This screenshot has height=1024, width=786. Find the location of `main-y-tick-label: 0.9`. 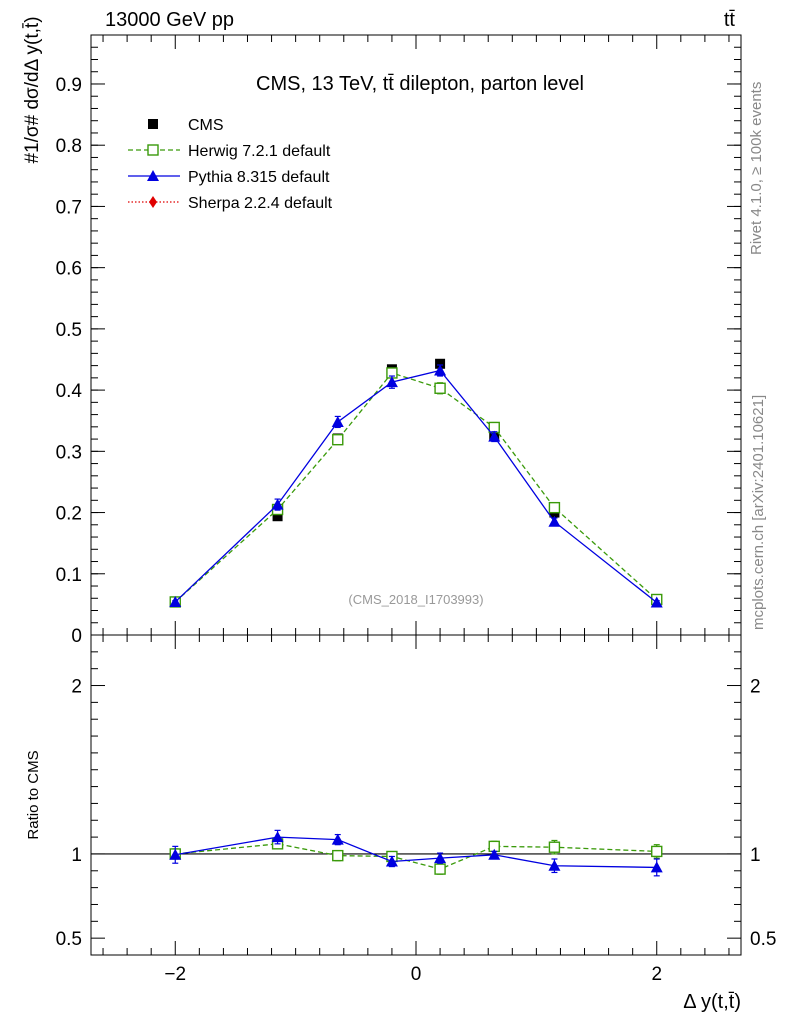

main-y-tick-label: 0.9 is located at coordinates (69, 85).